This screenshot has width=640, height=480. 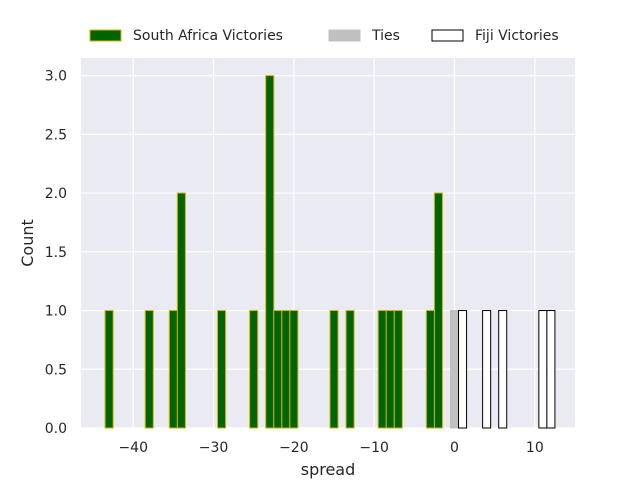 What do you see at coordinates (385, 36) in the screenshot?
I see `legend-label: Ties` at bounding box center [385, 36].